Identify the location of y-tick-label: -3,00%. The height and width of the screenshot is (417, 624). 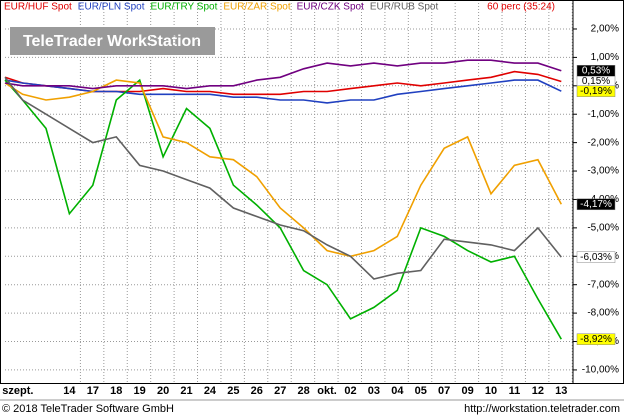
(603, 171).